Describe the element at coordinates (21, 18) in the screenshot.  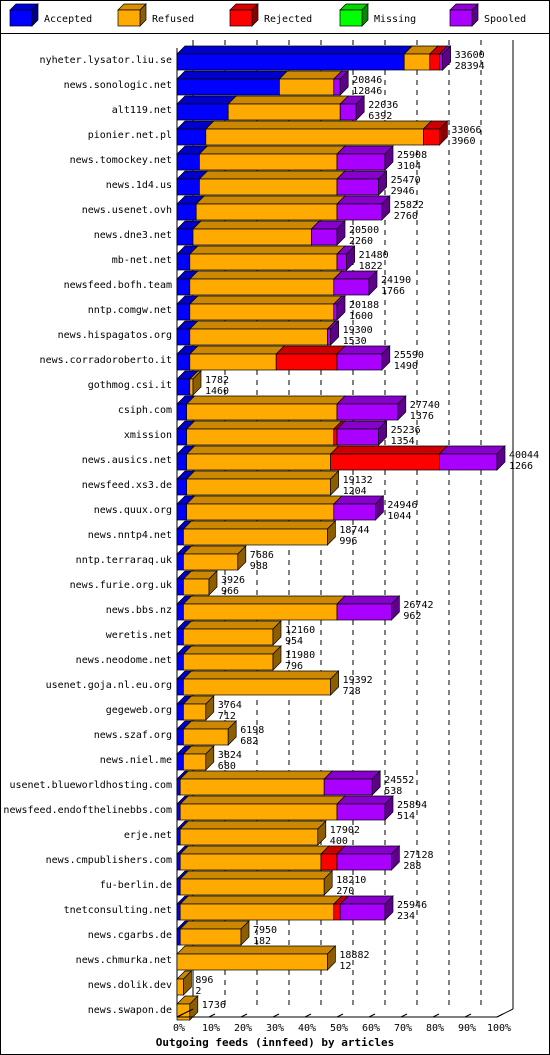
I see `legend-swatch-accepted` at that location.